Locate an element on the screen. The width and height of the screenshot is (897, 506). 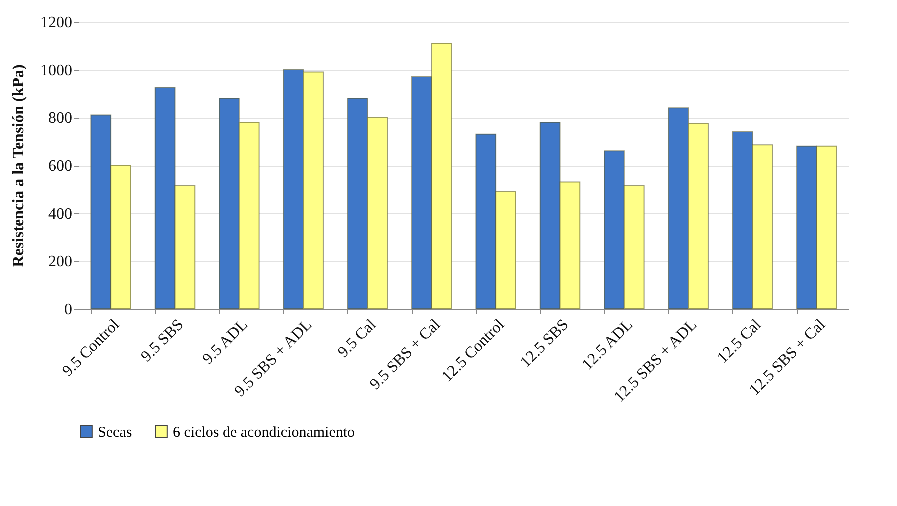
x-tick-label: 9.5 SBS is located at coordinates (163, 341).